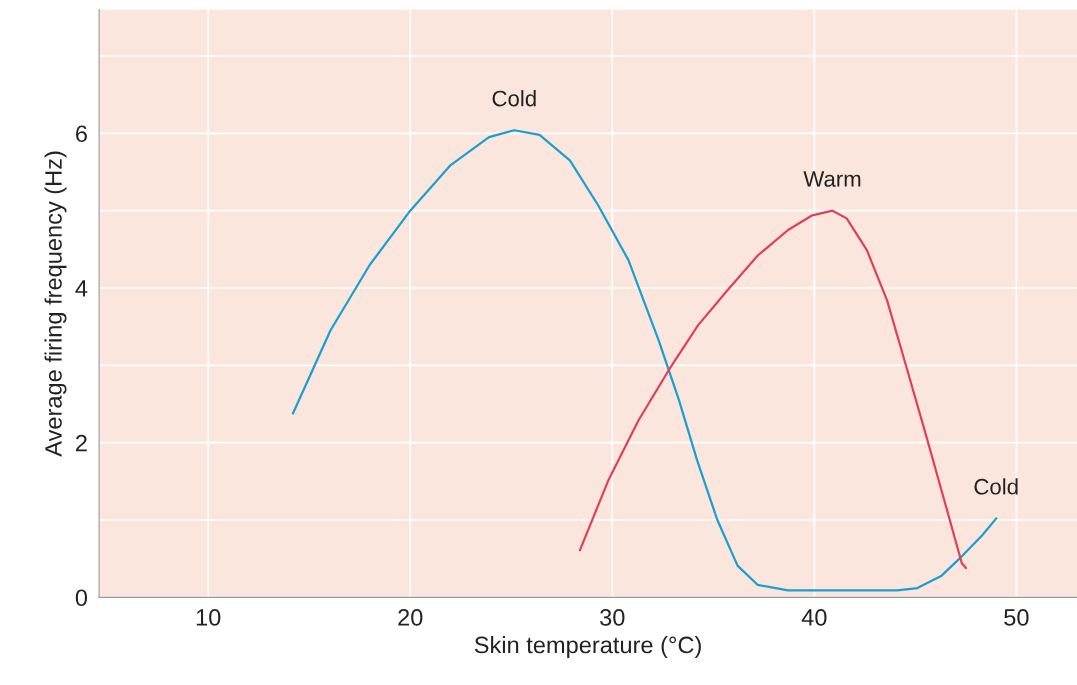  I want to click on x-tick-label: 10, so click(208, 617).